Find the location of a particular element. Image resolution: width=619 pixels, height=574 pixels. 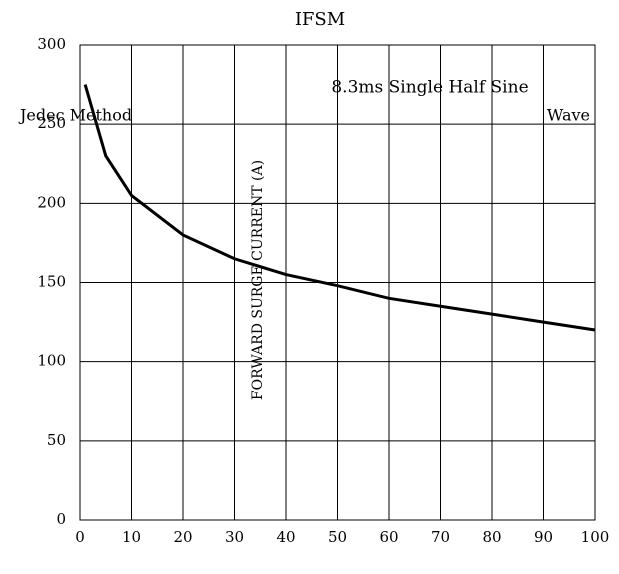

x-tick-label: 30 is located at coordinates (234, 537).